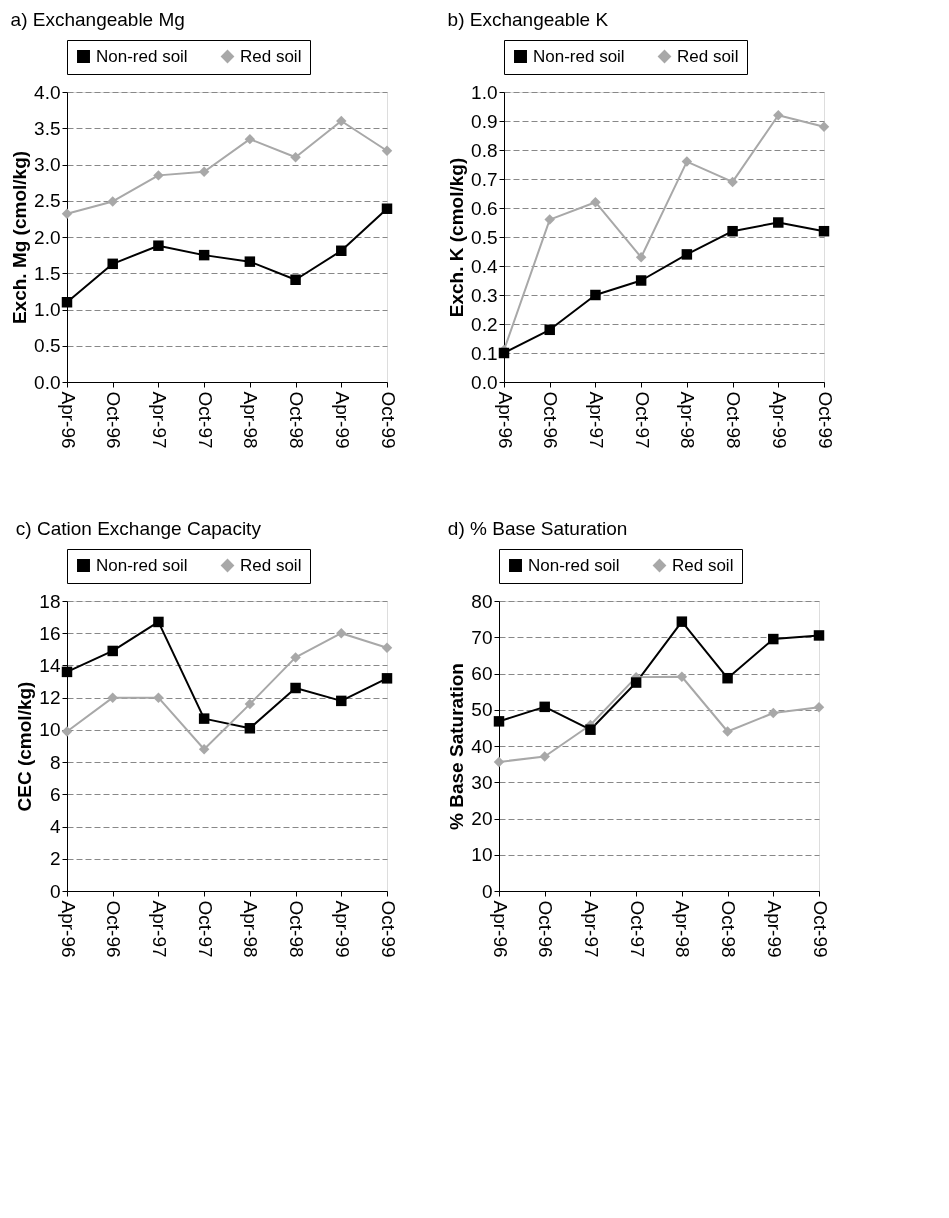  What do you see at coordinates (482, 782) in the screenshot?
I see `y-tick-label: 30` at bounding box center [482, 782].